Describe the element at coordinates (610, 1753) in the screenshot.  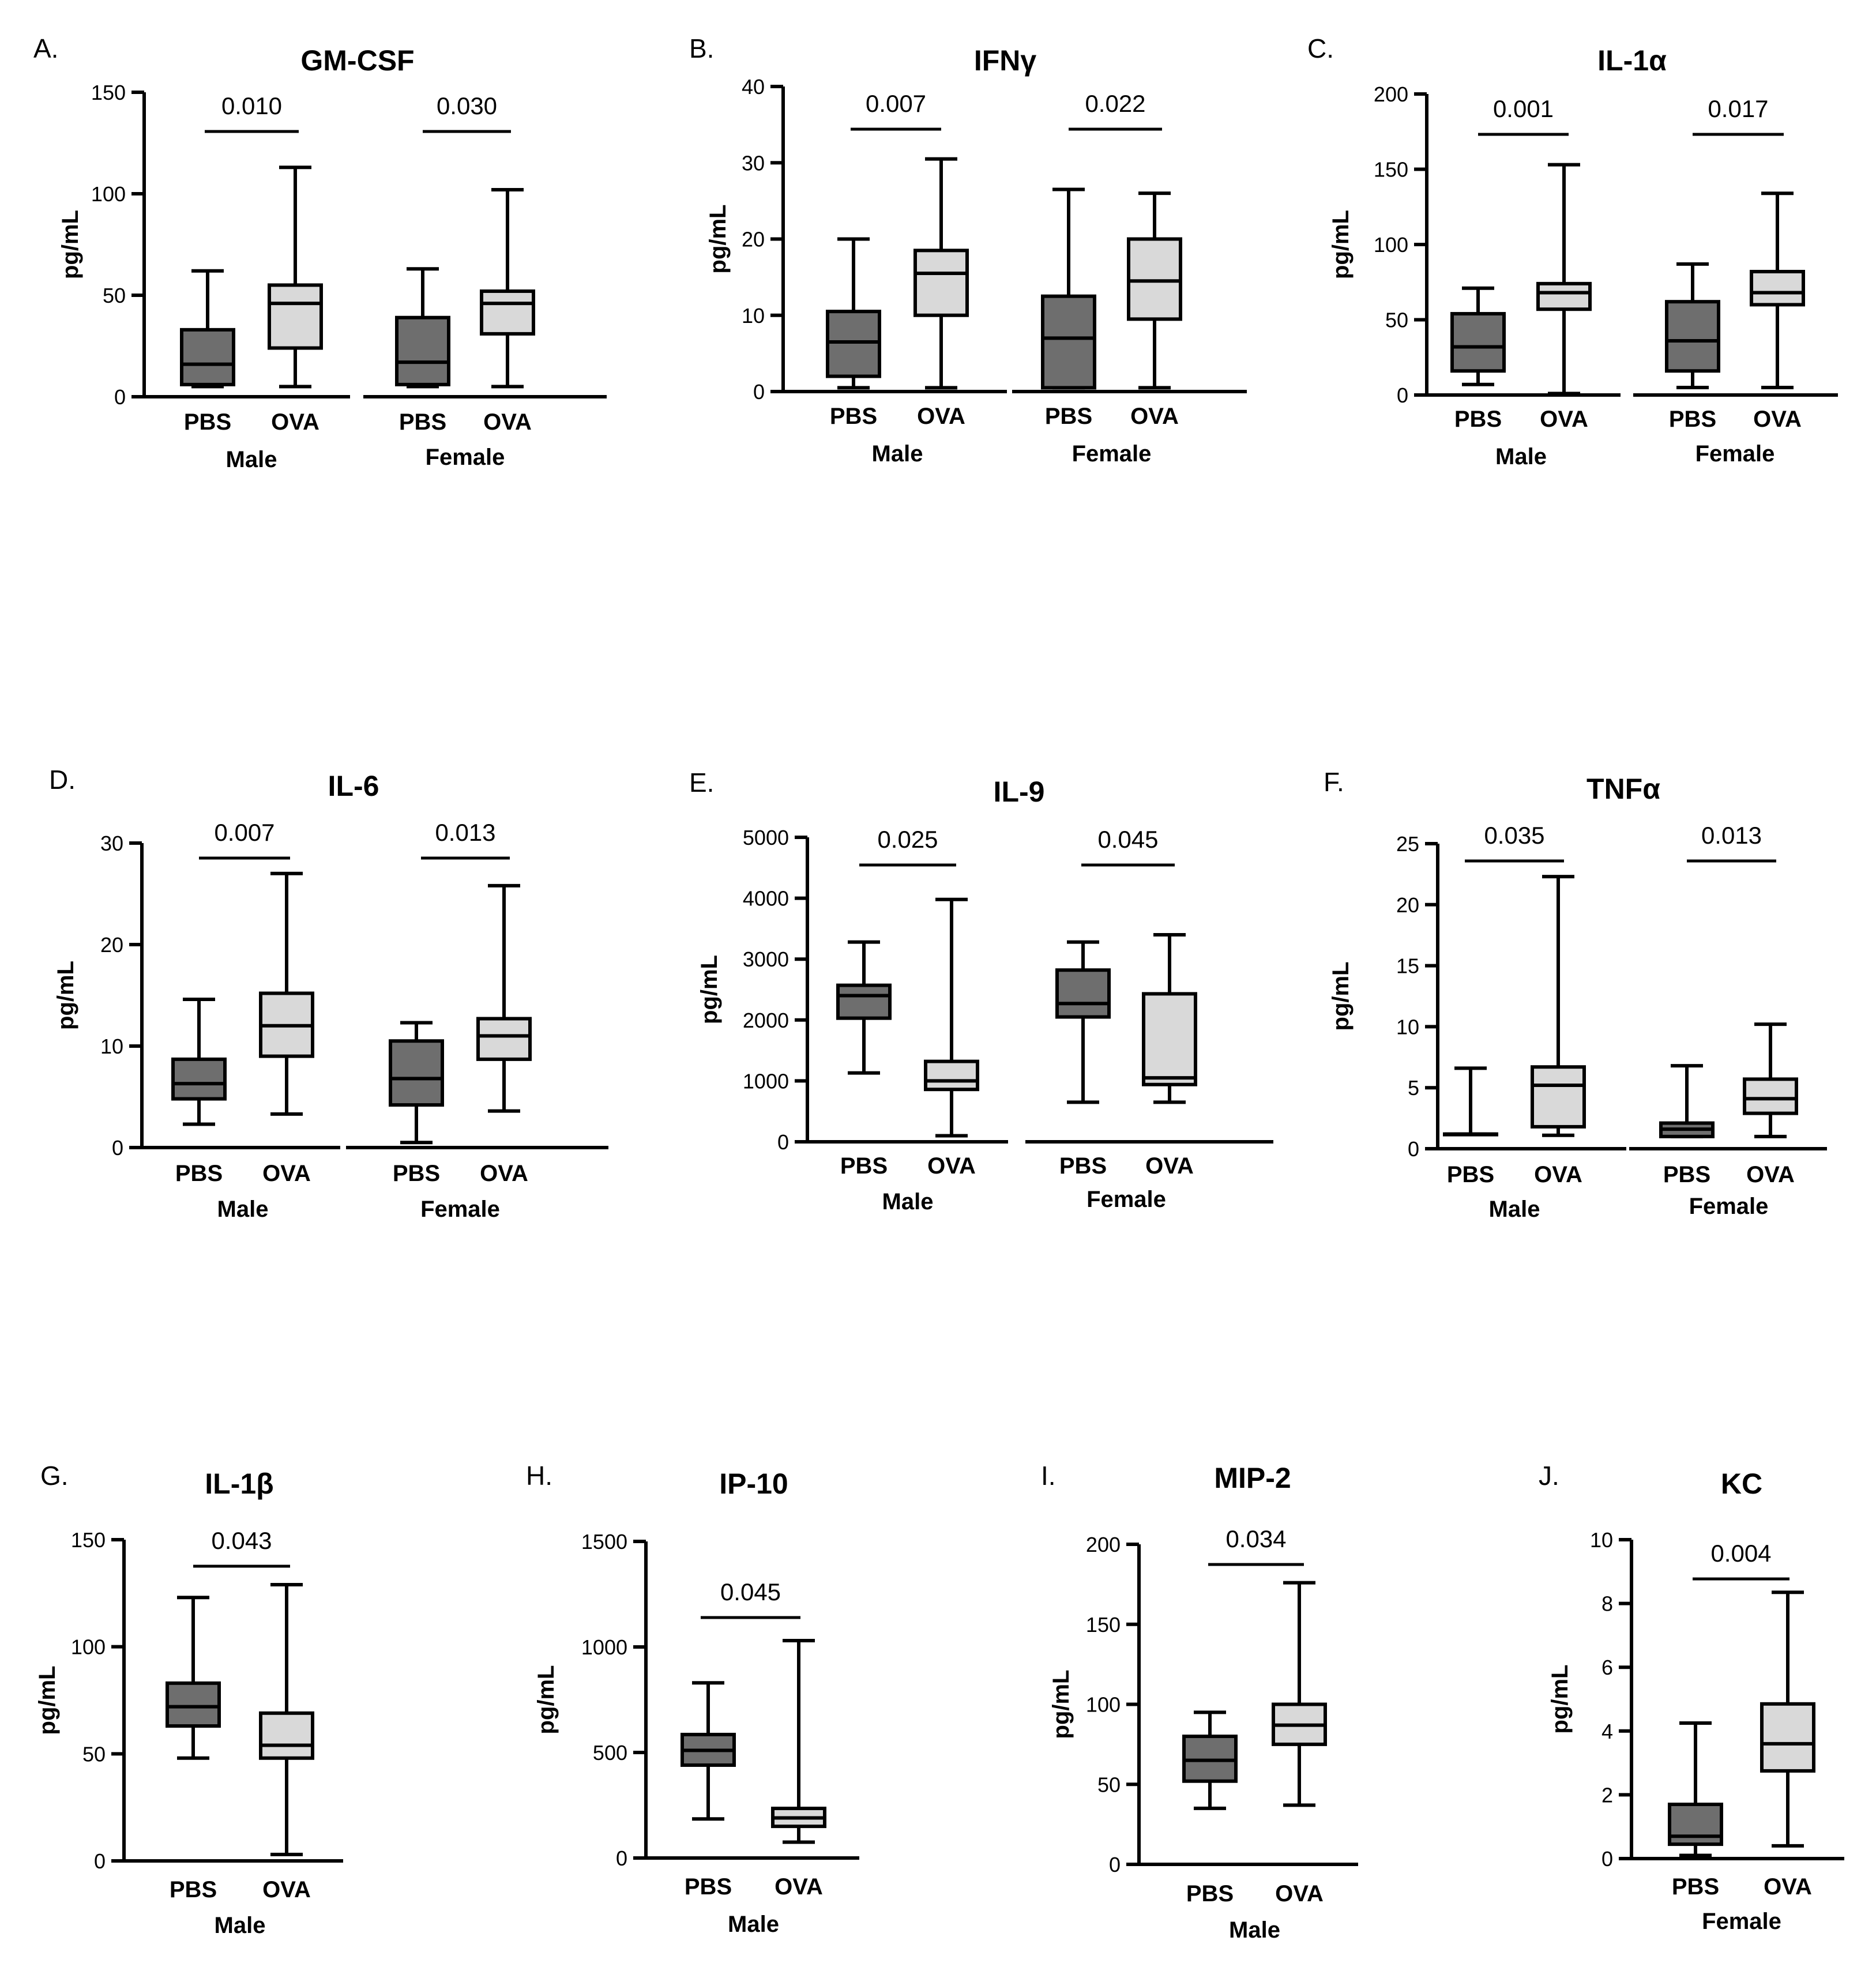
I see `y-tick-label: 500` at that location.